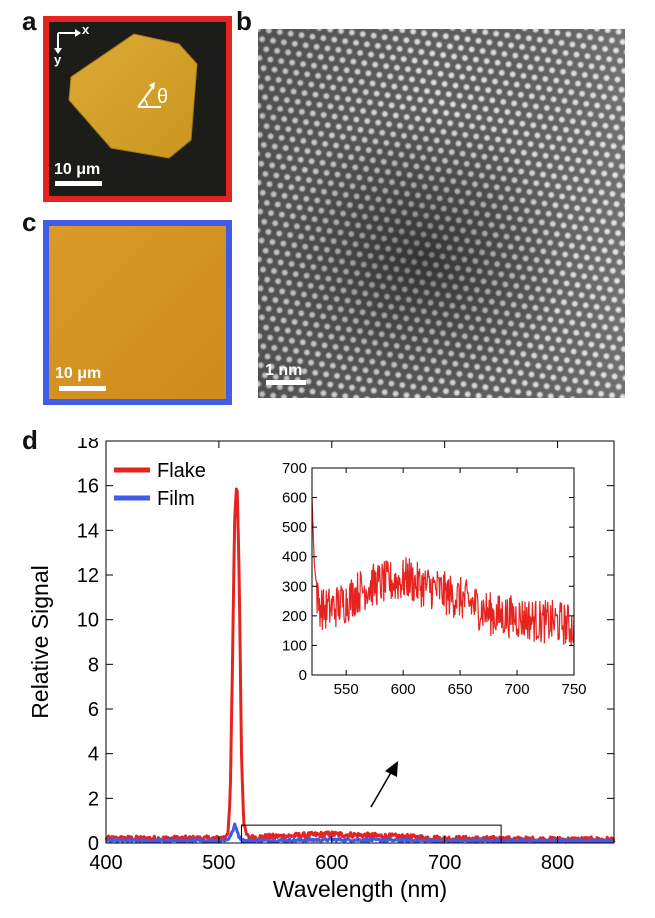 Image resolution: width=655 pixels, height=918 pixels. Describe the element at coordinates (218, 863) in the screenshot. I see `x-tick-label: 500` at that location.